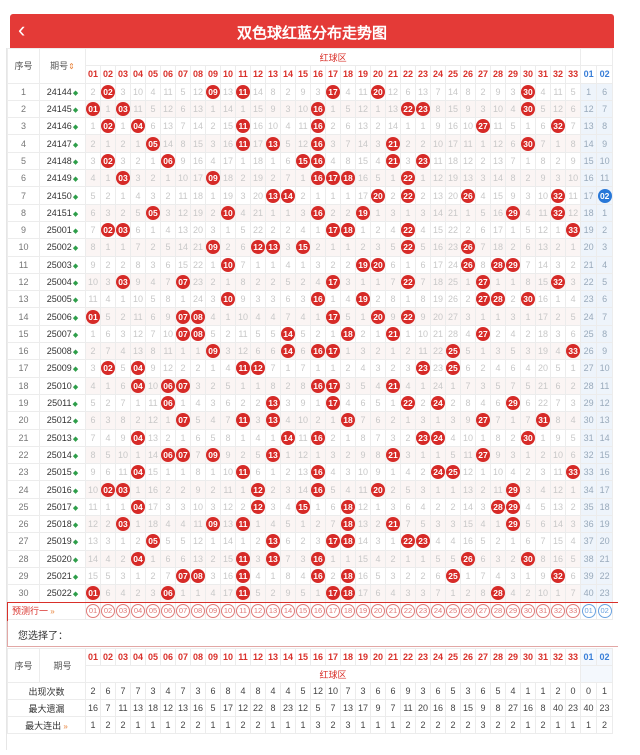 This screenshot has height=755, width=640. I want to click on predict-red-toggle: 20, so click(378, 610).